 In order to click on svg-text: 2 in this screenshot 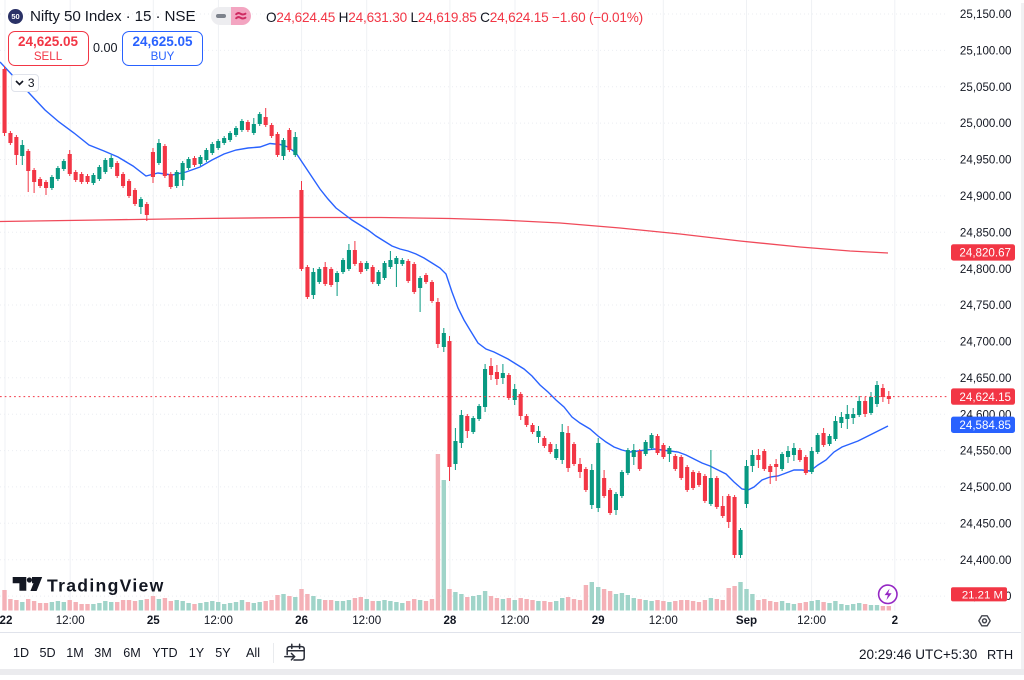, I will do `click(895, 620)`.